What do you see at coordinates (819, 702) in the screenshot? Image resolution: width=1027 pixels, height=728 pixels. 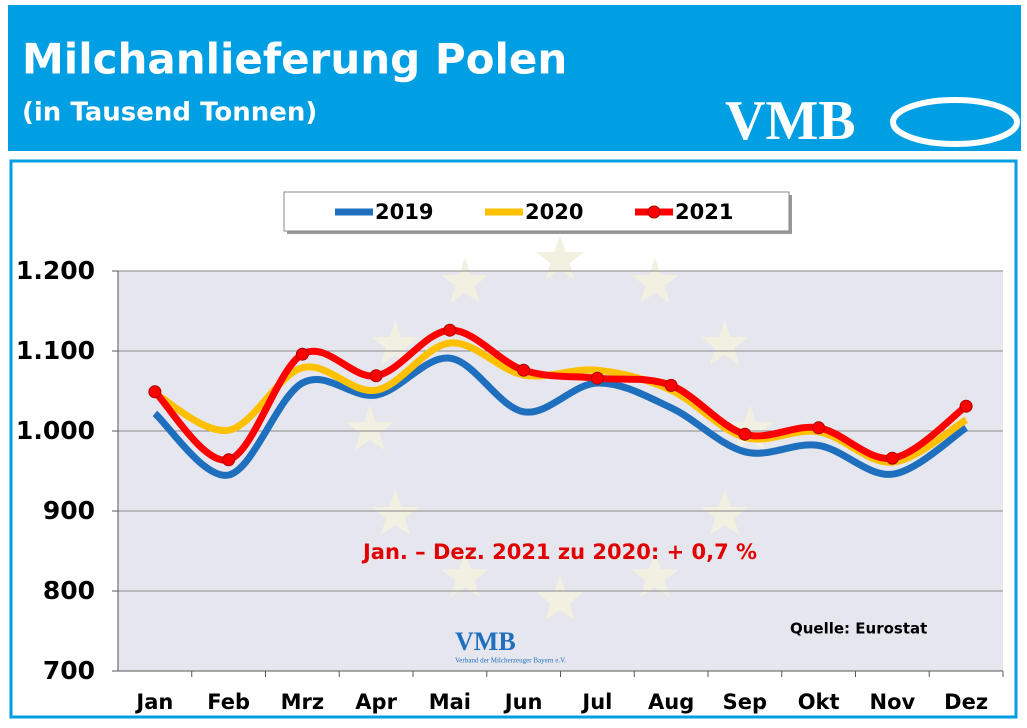 I see `x-tick-label: Okt` at bounding box center [819, 702].